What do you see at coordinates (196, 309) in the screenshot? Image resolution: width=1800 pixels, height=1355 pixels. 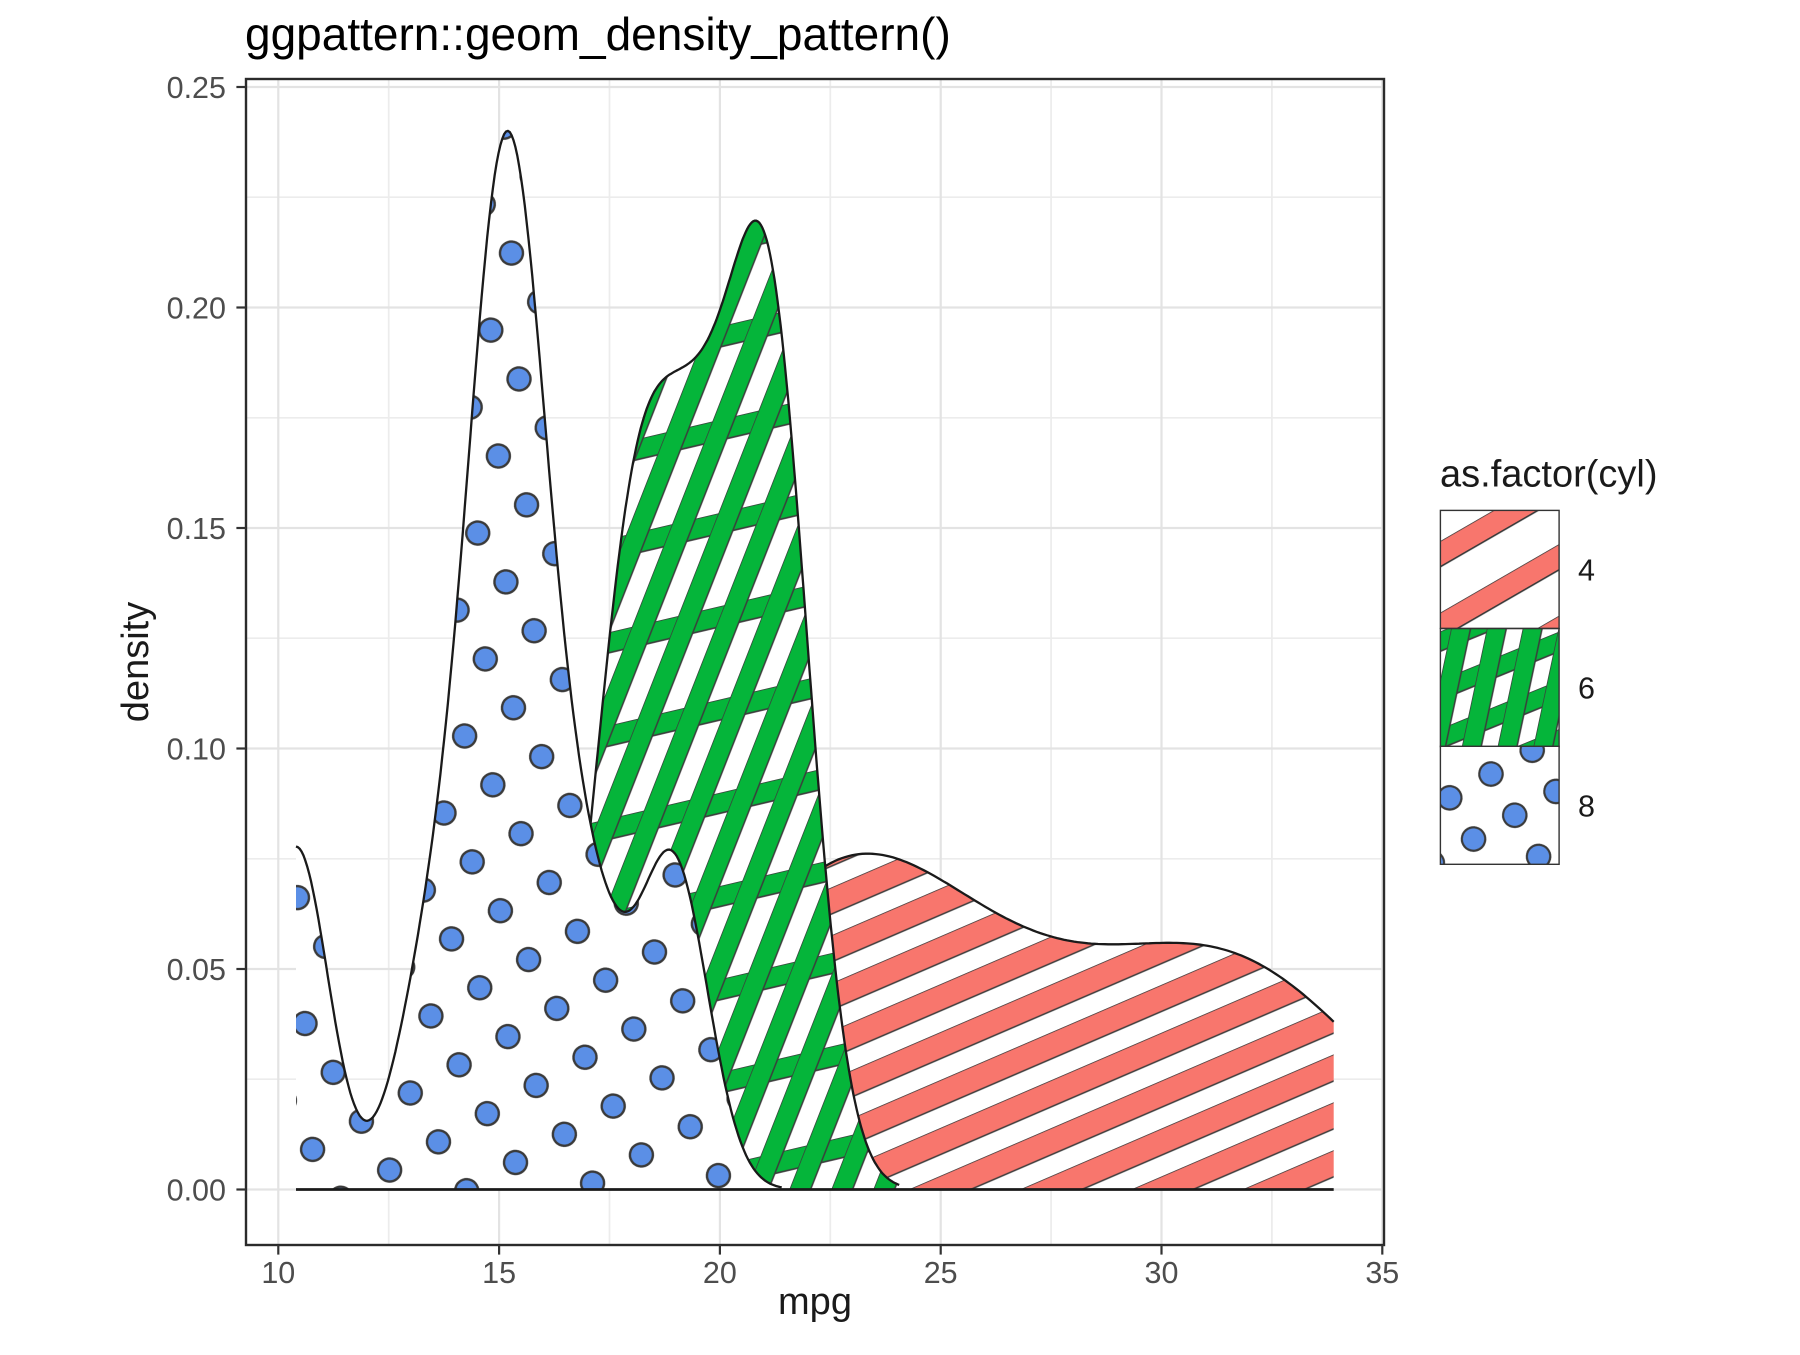 I see `svg-text: 0.20` at bounding box center [196, 309].